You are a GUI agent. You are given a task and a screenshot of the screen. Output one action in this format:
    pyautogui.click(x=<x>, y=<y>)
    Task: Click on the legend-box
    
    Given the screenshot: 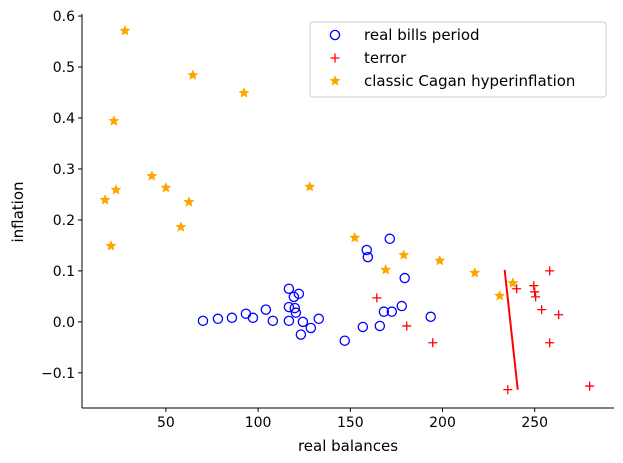 What is the action you would take?
    pyautogui.click(x=458, y=59)
    